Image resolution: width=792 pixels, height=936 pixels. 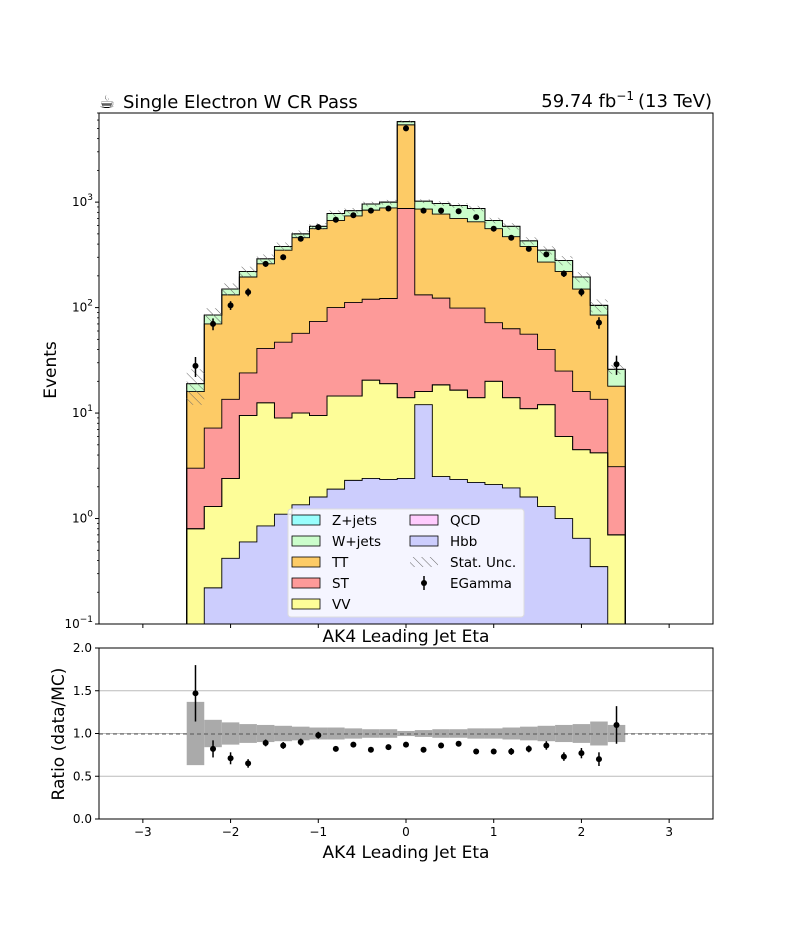 I want to click on legend-entry-qcd: QCD, so click(x=444, y=521).